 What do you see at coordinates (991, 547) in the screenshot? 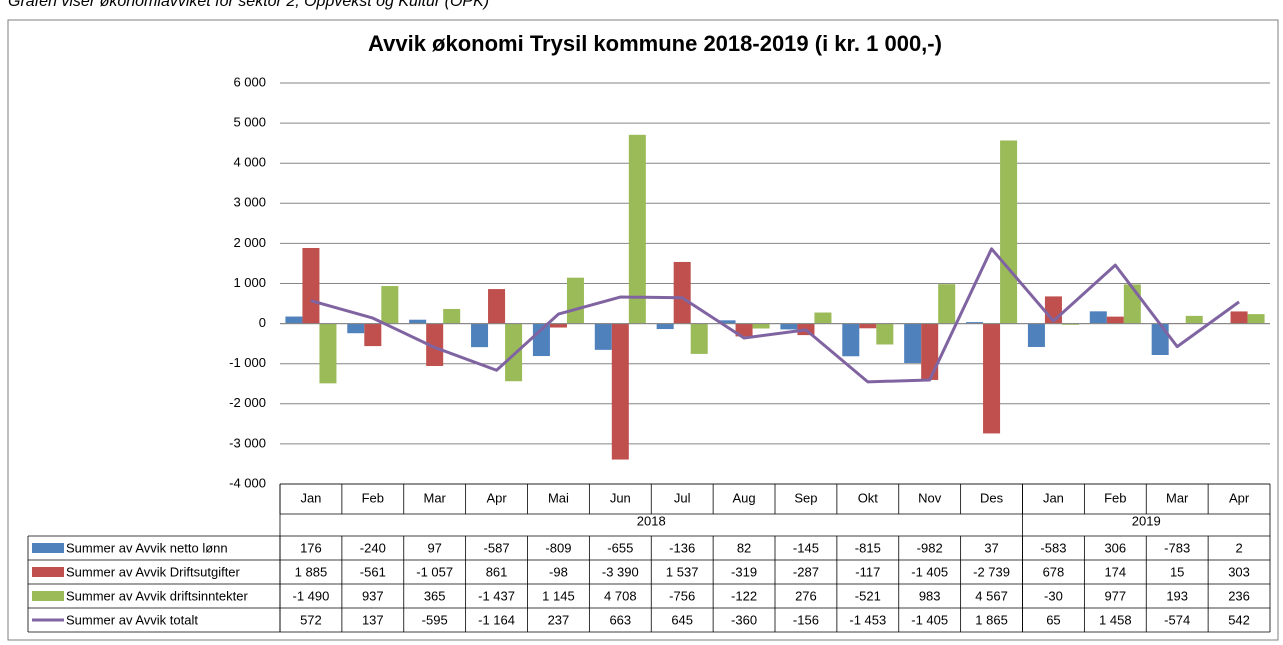
I see `table-value: 37` at bounding box center [991, 547].